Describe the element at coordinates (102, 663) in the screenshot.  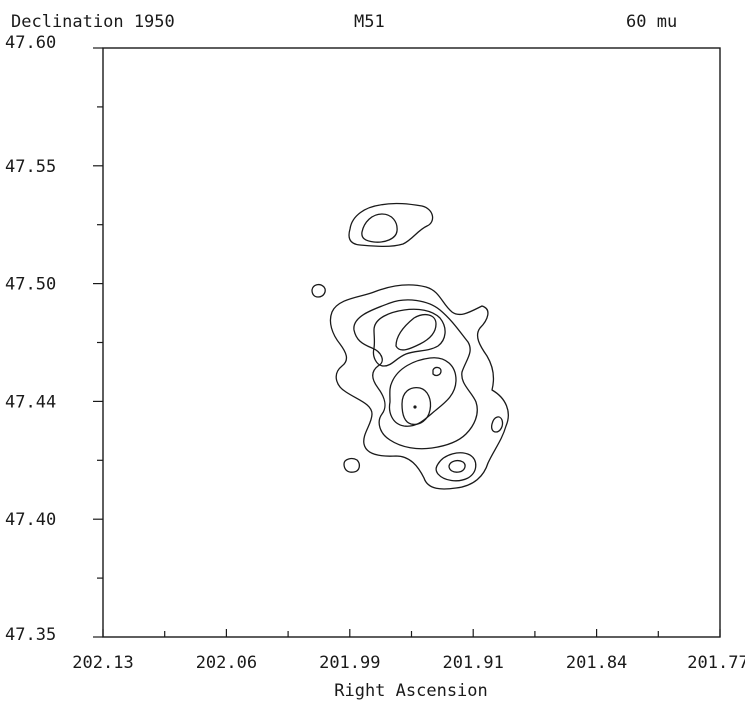
I see `x-tick-label: 202.13` at that location.